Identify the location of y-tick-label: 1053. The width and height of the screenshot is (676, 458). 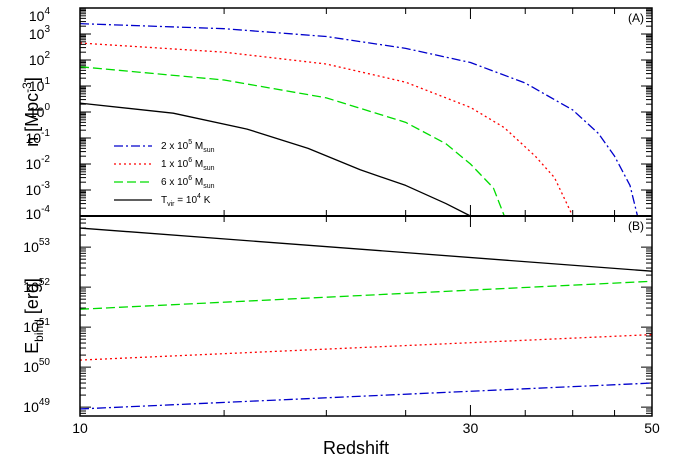
(36, 246).